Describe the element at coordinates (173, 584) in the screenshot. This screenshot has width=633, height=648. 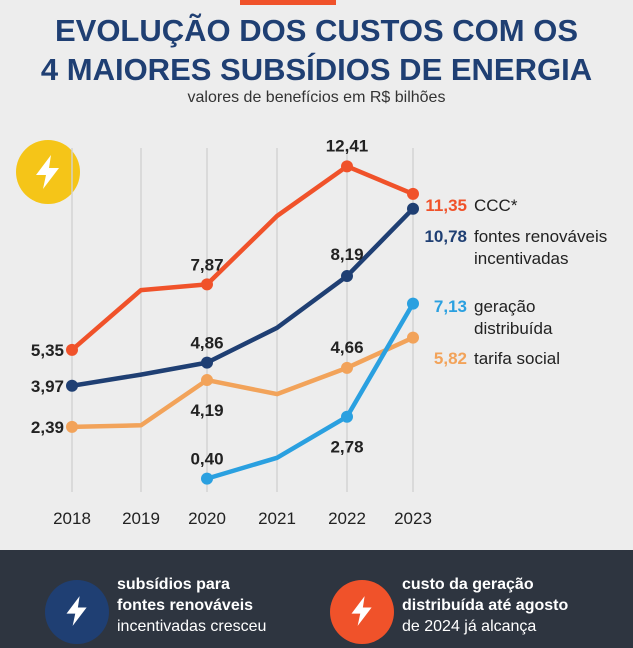
I see `footer-bold-line: subsídios para` at that location.